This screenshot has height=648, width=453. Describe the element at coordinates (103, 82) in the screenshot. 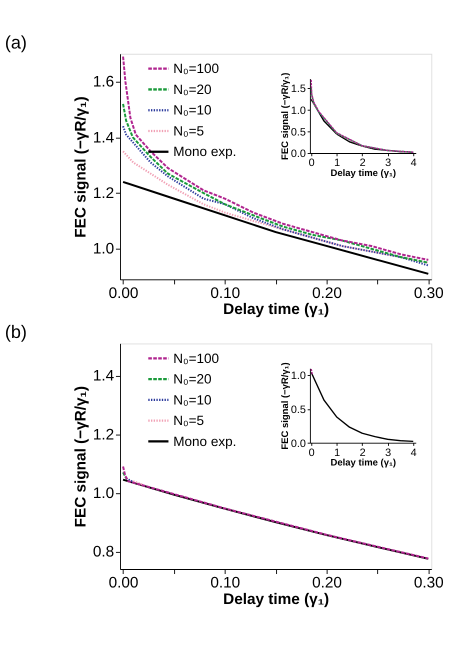

I see `y-tick-label: 1.6` at that location.